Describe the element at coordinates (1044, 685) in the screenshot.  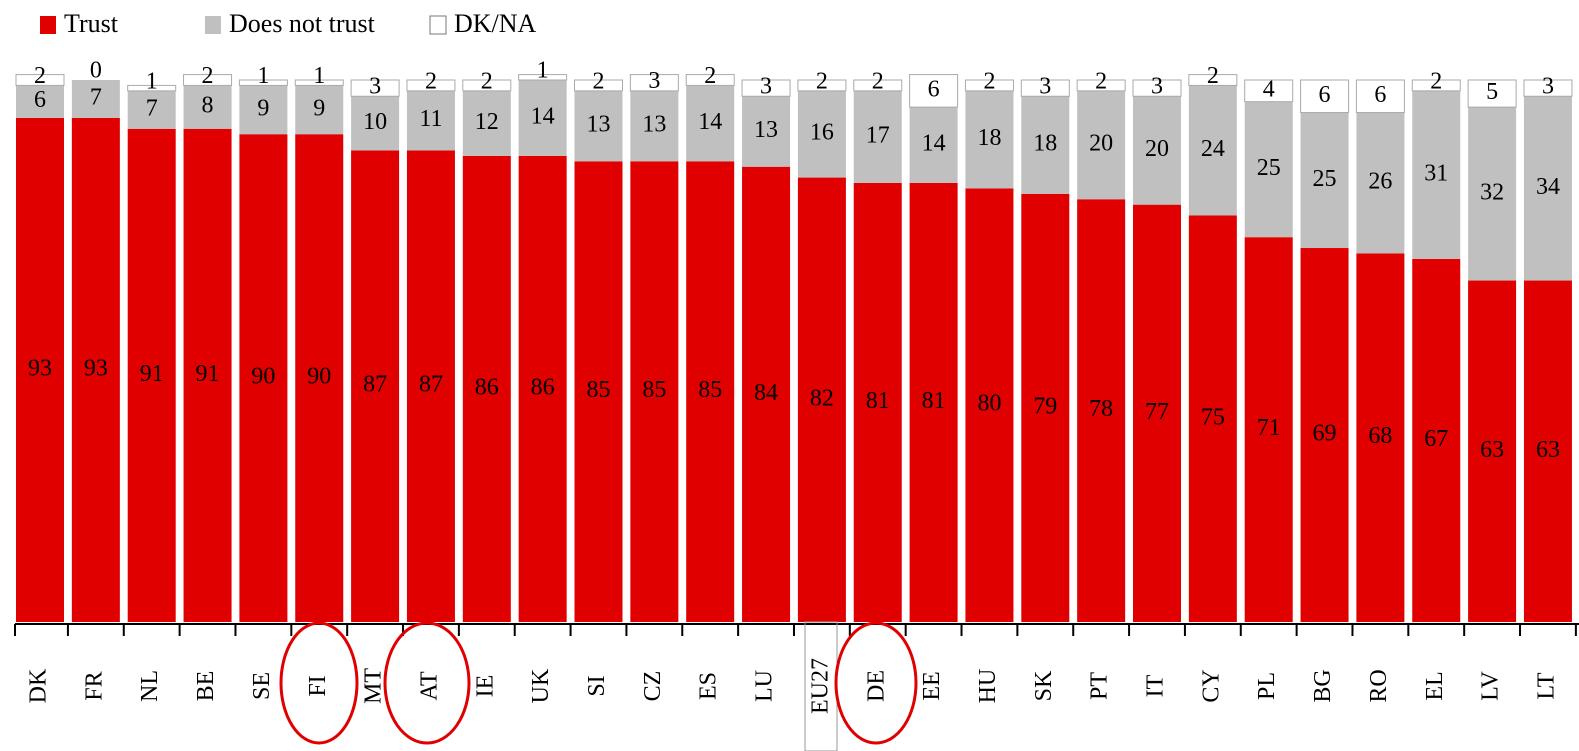
I see `x-tick-label: SK` at that location.